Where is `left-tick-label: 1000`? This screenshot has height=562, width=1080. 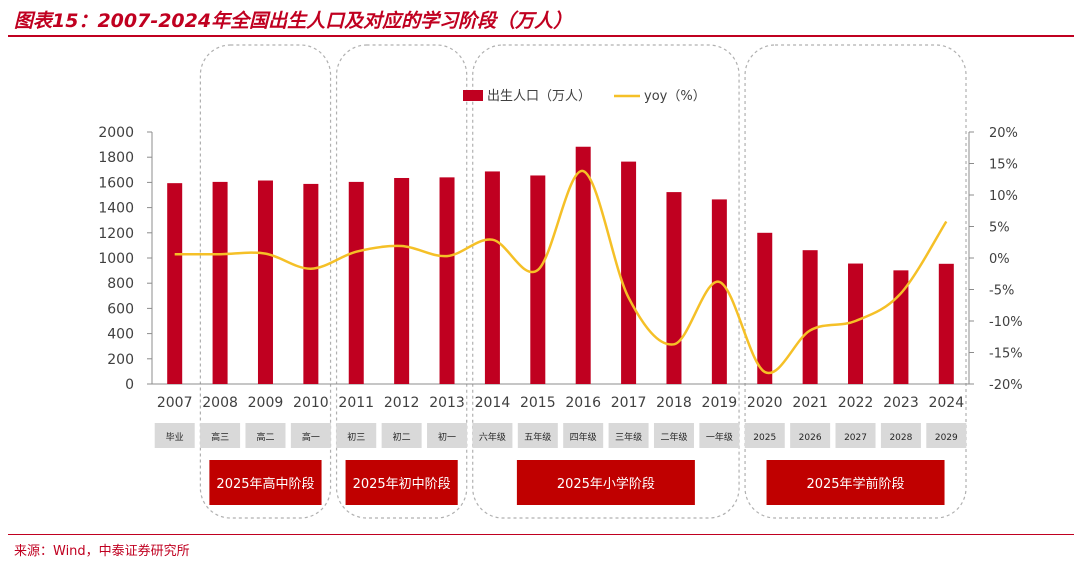 left-tick-label: 1000 is located at coordinates (116, 259).